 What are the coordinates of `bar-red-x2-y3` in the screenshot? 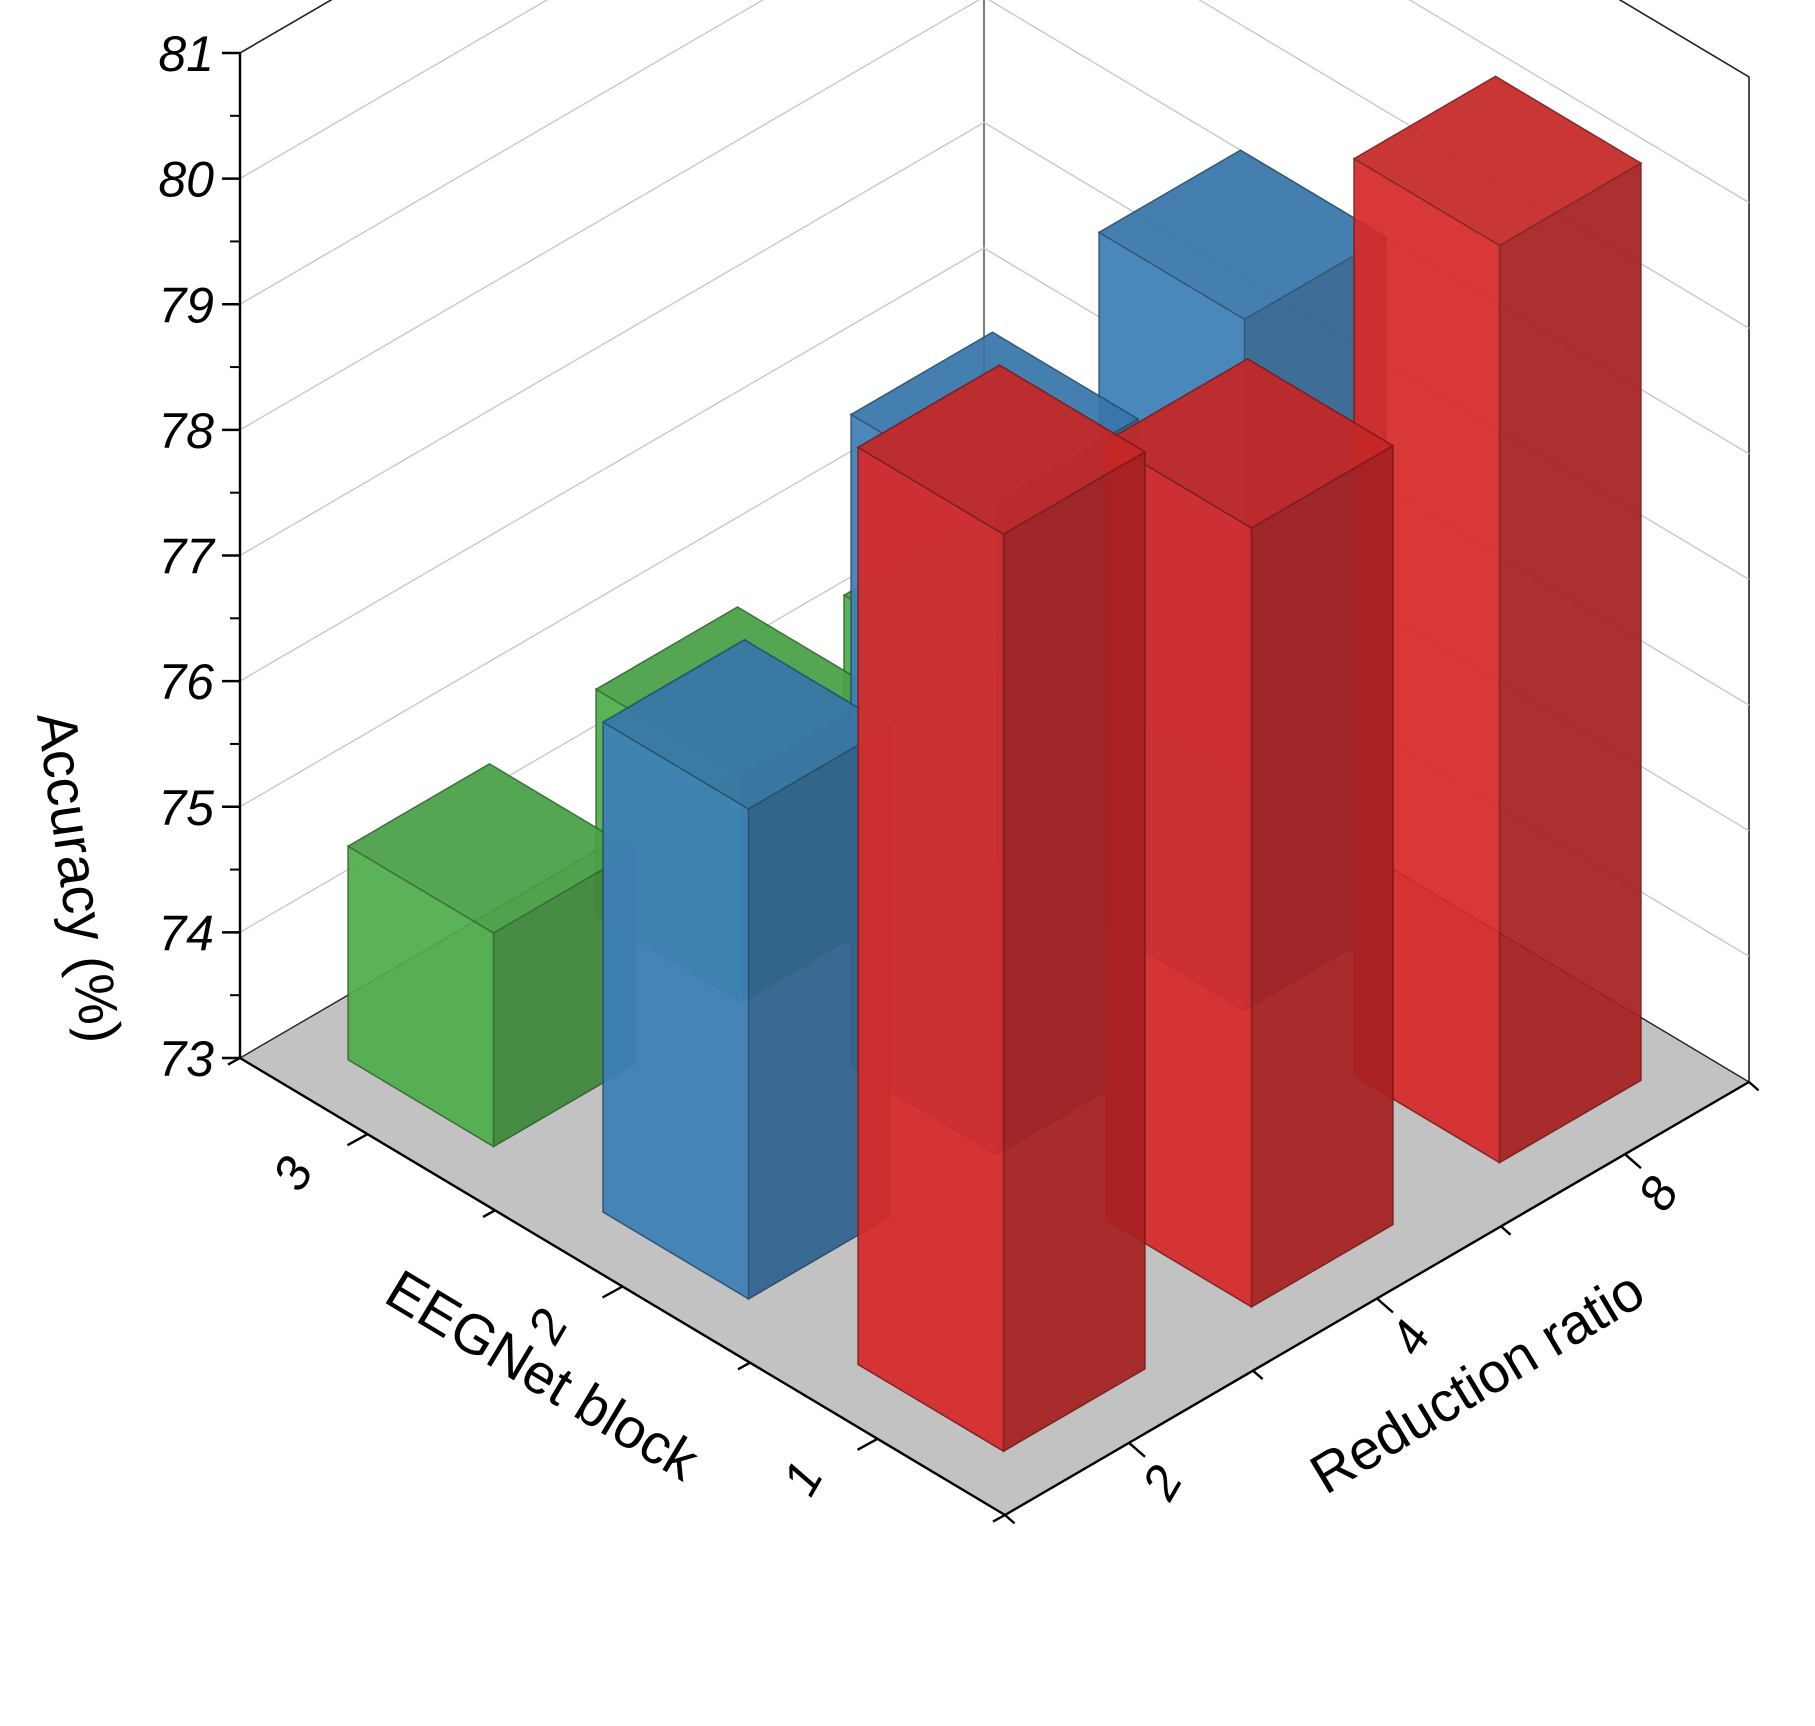 It's located at (1001, 908).